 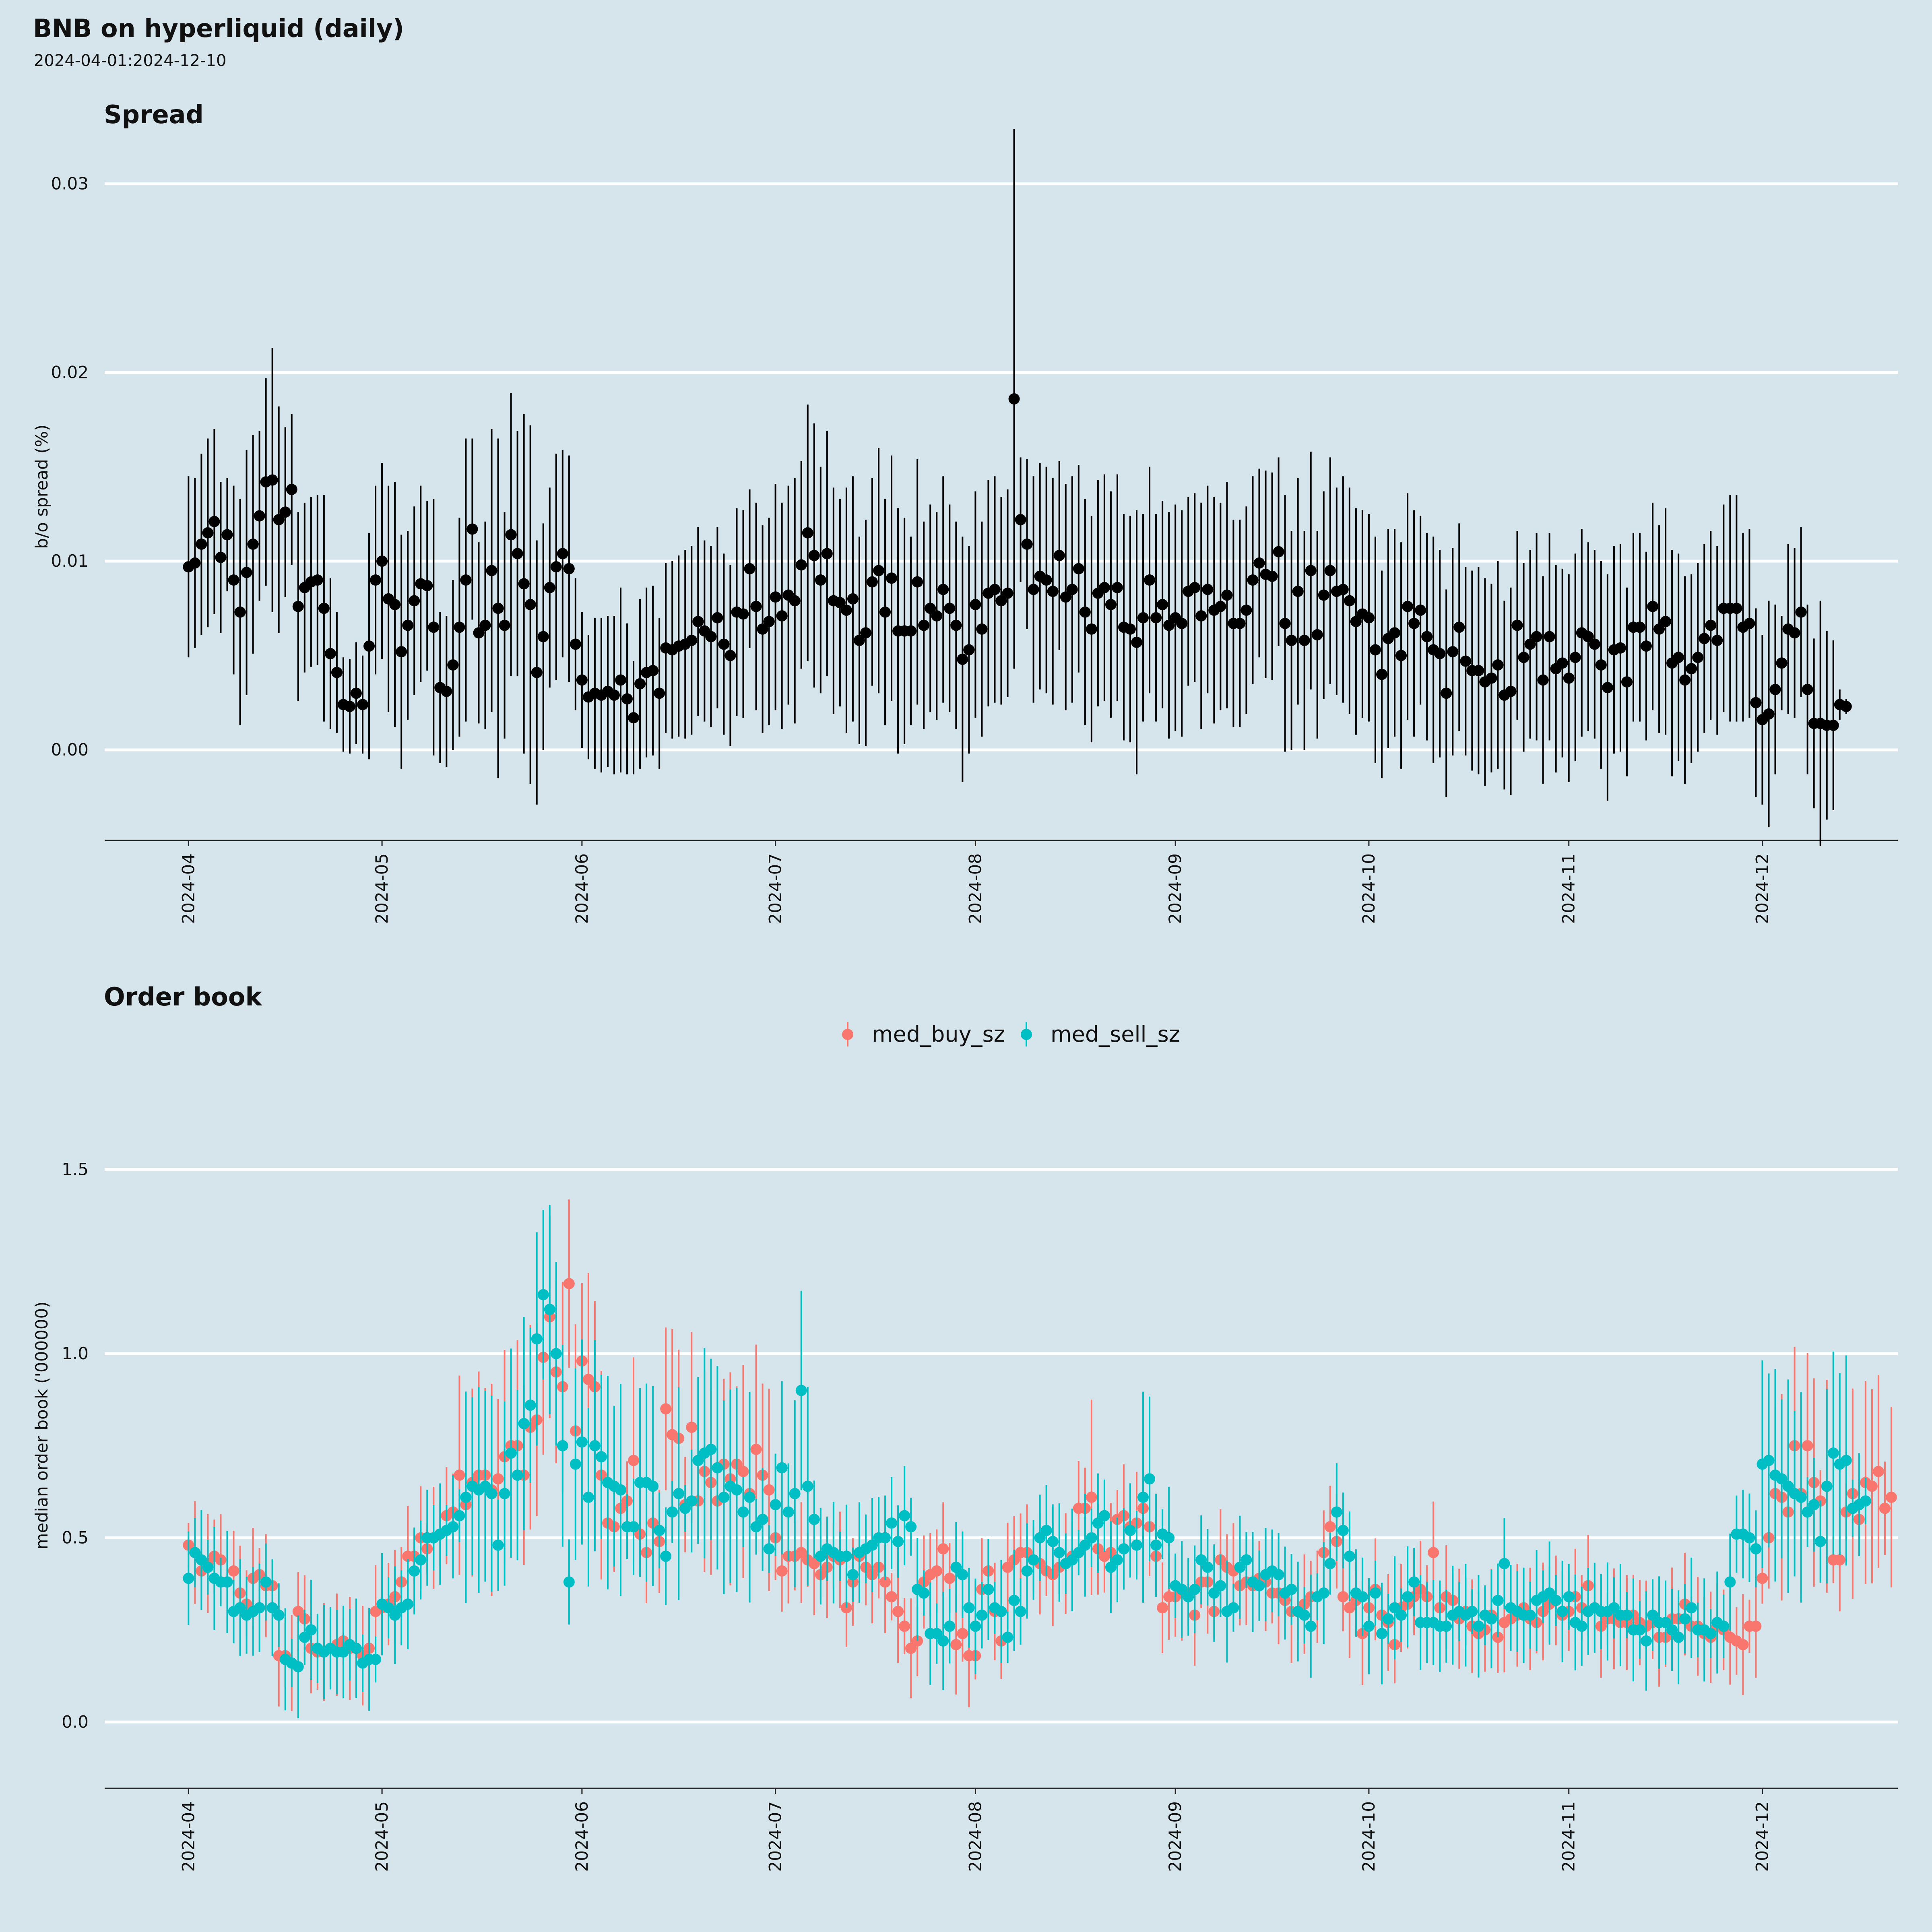 What do you see at coordinates (1011, 1034) in the screenshot?
I see `legend: med_buy_sz med_sell_sz` at bounding box center [1011, 1034].